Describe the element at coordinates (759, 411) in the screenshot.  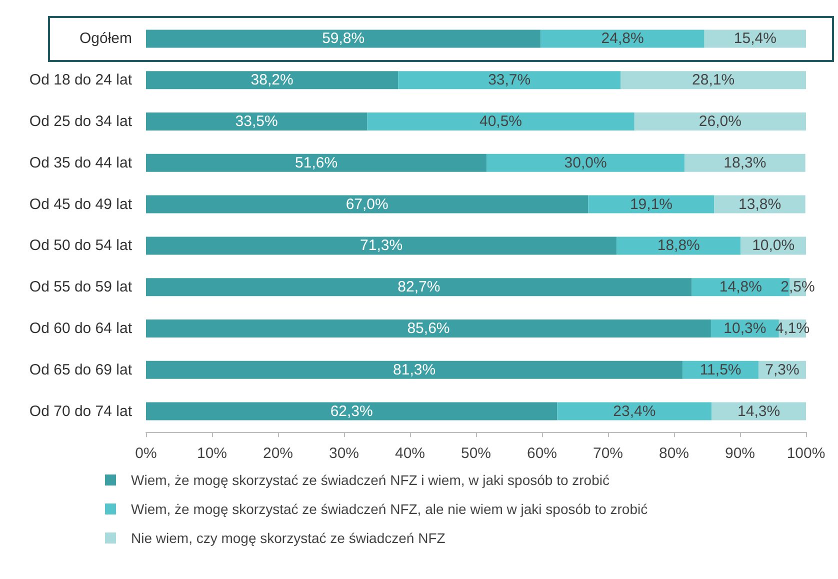
I see `data-label: 14,3%` at that location.